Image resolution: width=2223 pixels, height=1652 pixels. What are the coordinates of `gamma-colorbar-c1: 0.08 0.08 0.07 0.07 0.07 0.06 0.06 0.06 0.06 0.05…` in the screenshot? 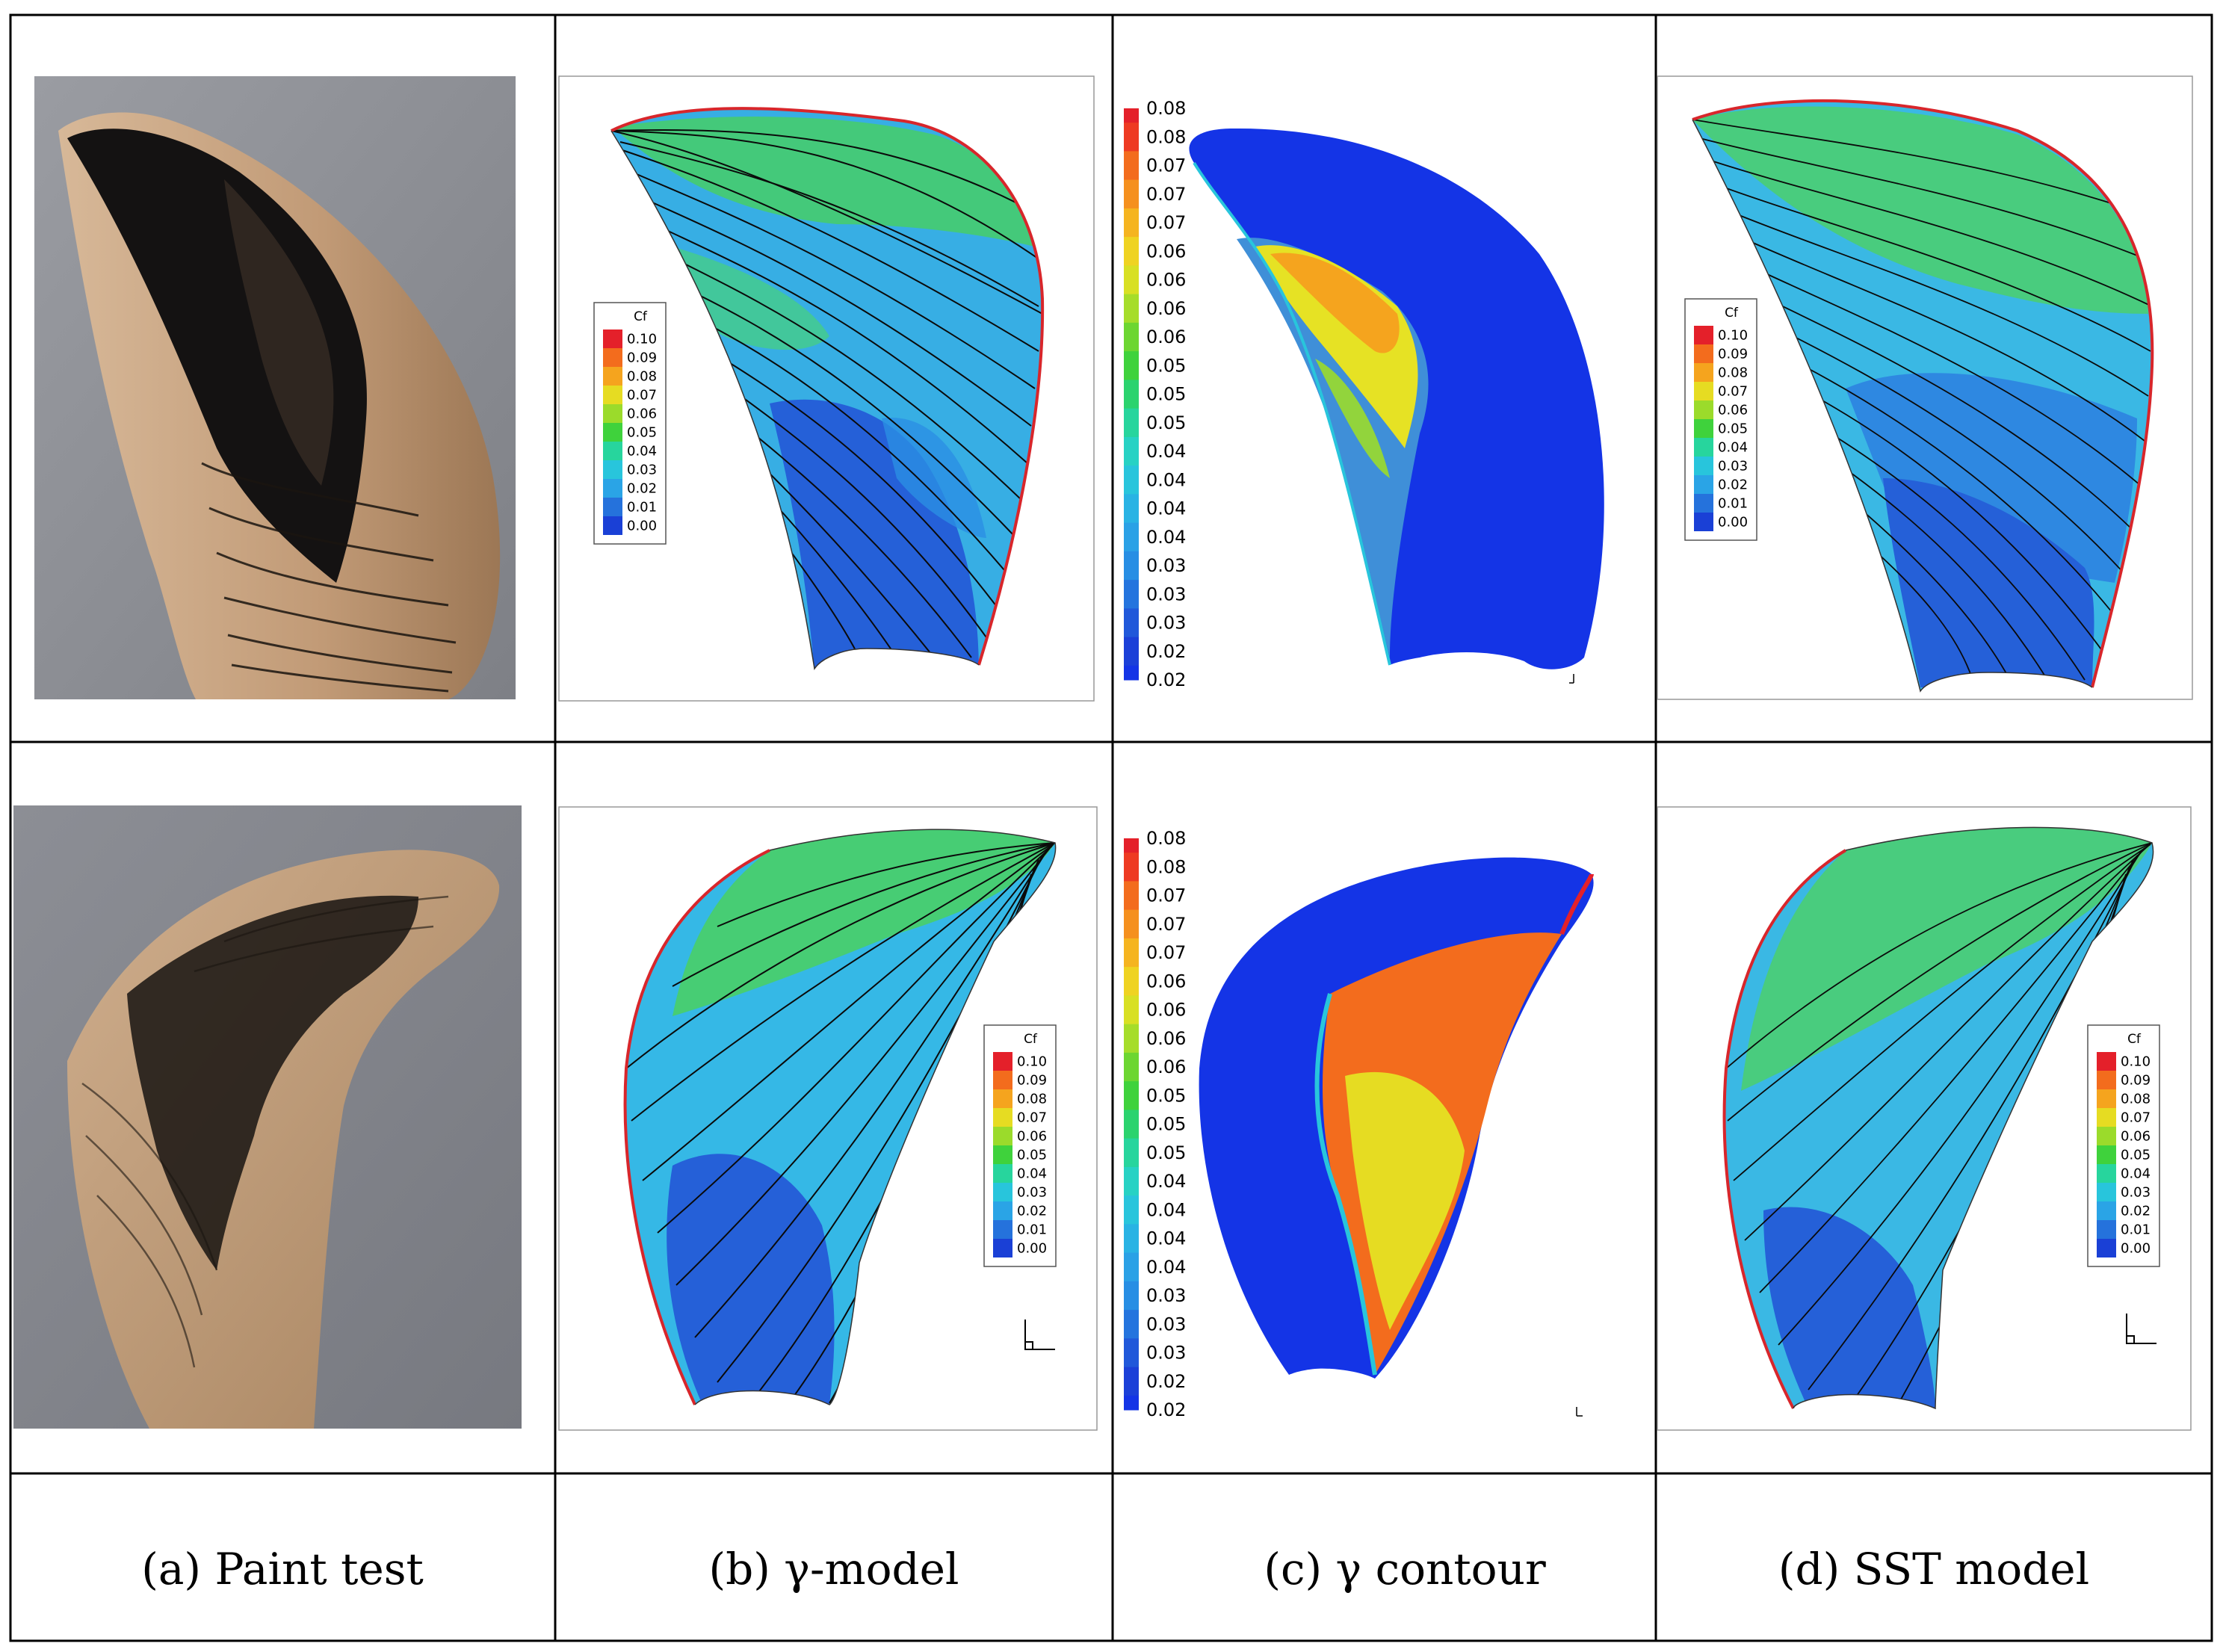 It's located at (1155, 394).